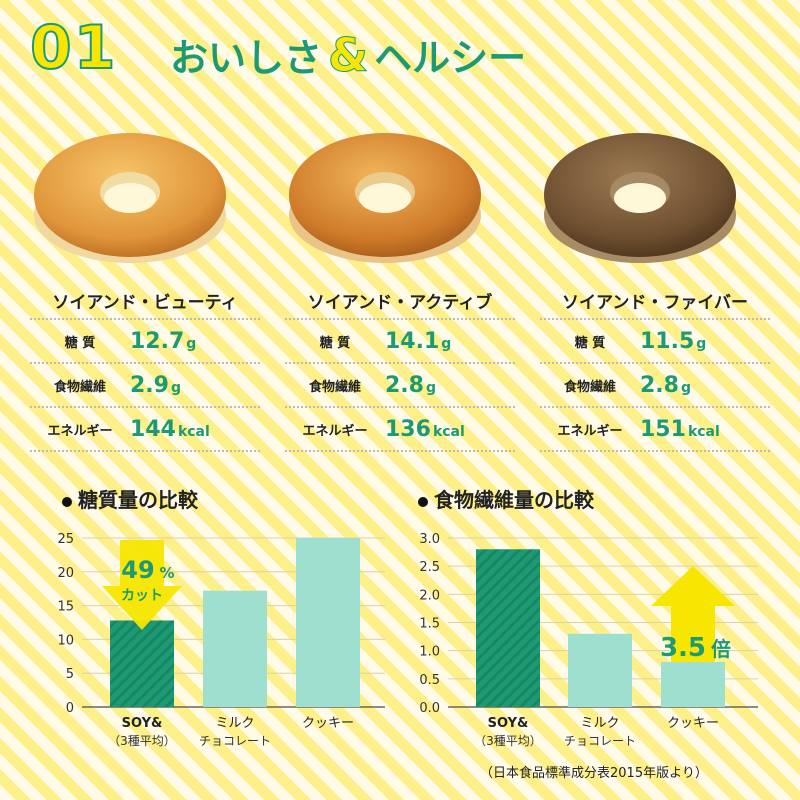 The image size is (800, 800). I want to click on section-title: おいしさ & ヘルシー, so click(348, 56).